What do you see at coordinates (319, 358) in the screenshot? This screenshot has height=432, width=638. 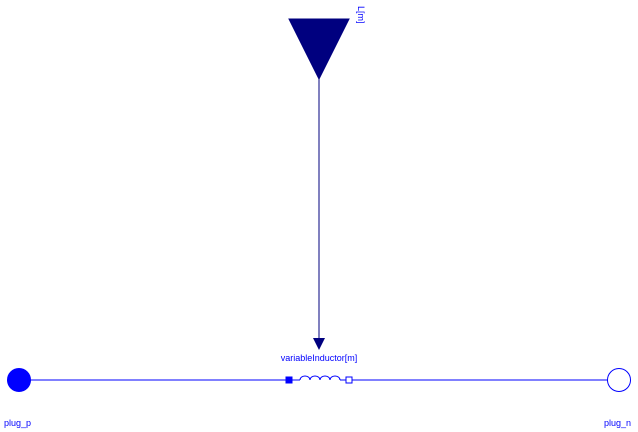 I see `component-label: variableInductor[m]` at bounding box center [319, 358].